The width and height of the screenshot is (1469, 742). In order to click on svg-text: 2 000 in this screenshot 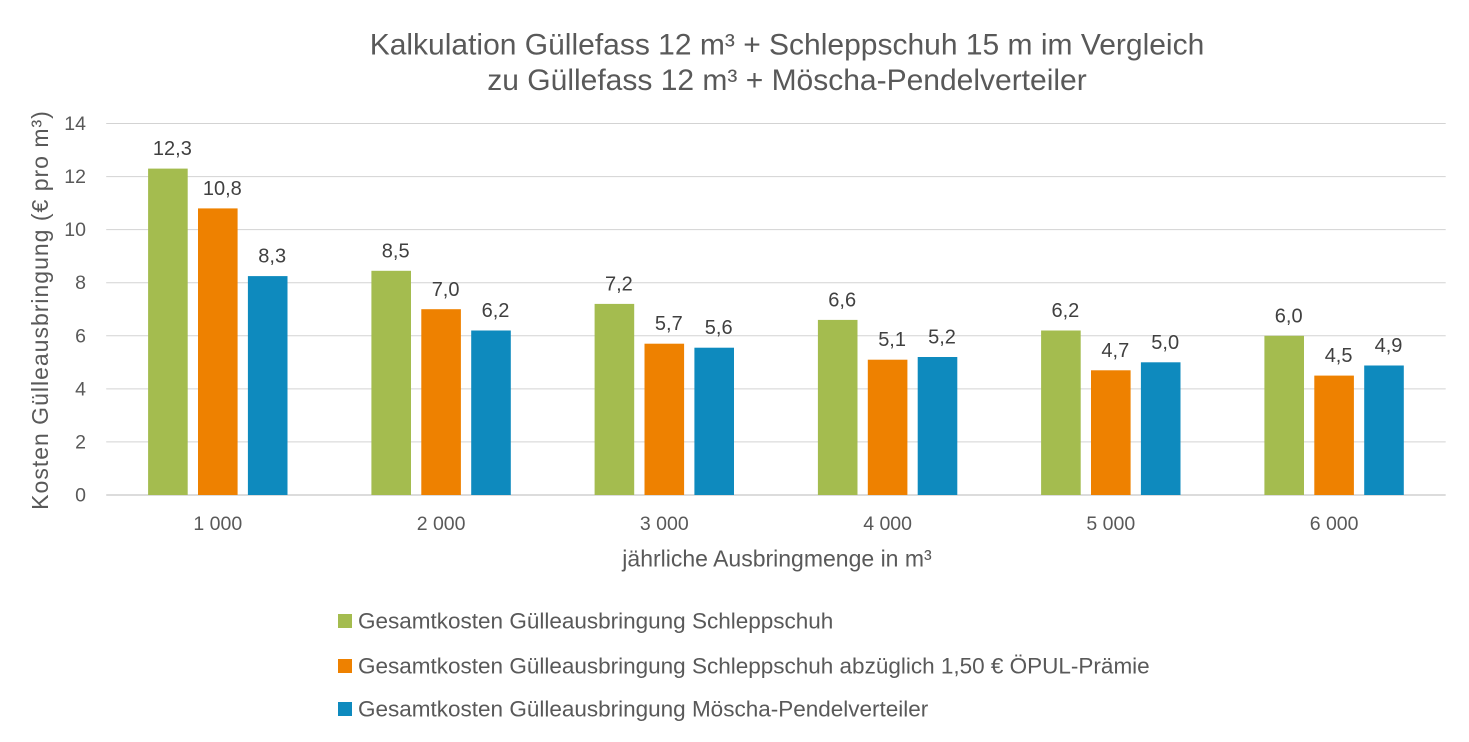, I will do `click(441, 524)`.